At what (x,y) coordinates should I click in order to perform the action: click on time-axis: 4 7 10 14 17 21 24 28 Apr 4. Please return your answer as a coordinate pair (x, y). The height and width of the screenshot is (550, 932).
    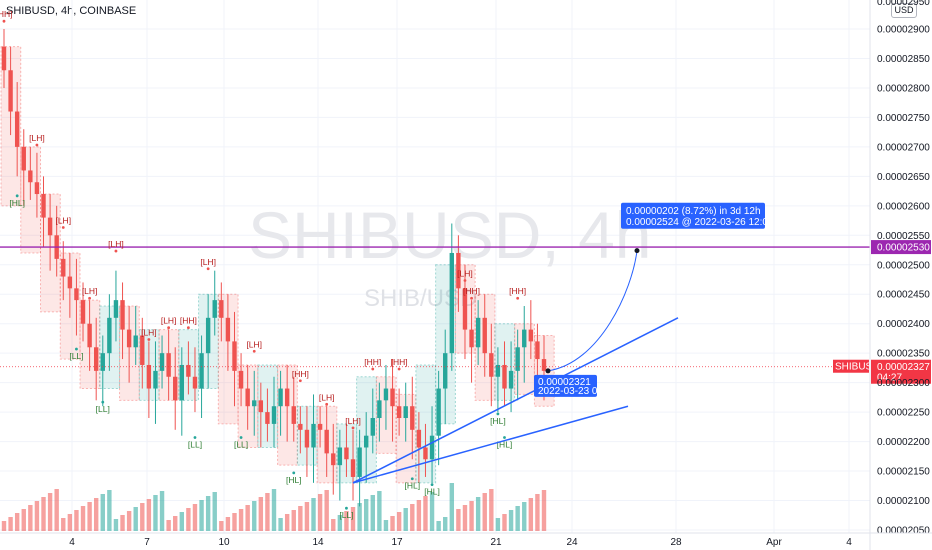
    Looking at the image, I should click on (466, 540).